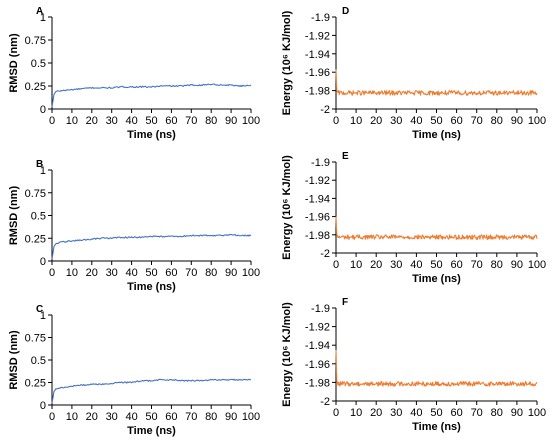 This screenshot has height=445, width=550. Describe the element at coordinates (345, 156) in the screenshot. I see `panel-letter: E` at that location.